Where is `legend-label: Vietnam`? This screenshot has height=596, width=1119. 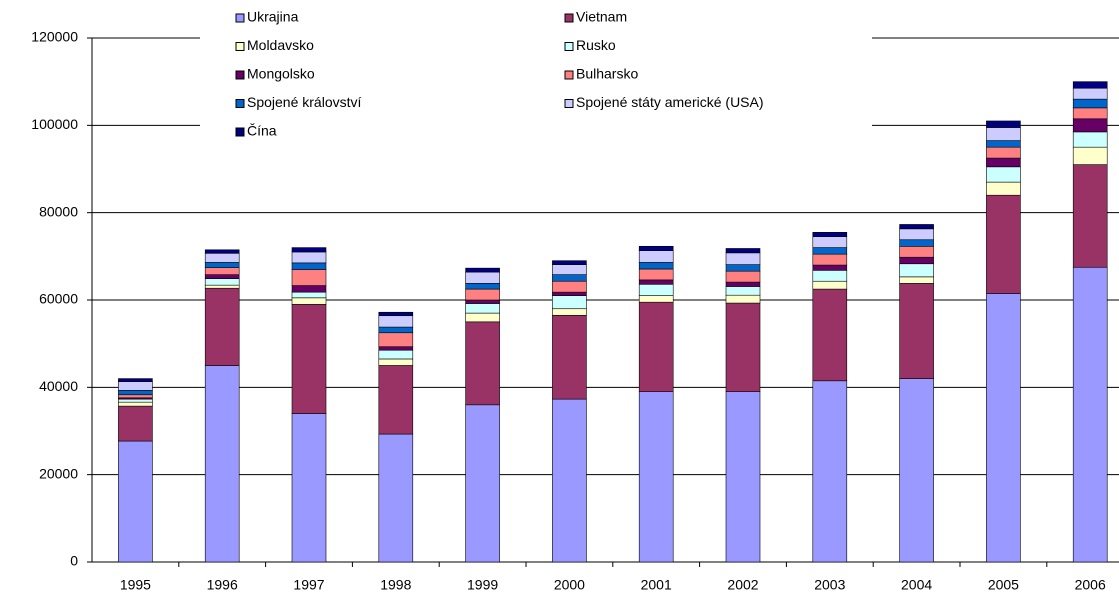 legend-label: Vietnam is located at coordinates (601, 17).